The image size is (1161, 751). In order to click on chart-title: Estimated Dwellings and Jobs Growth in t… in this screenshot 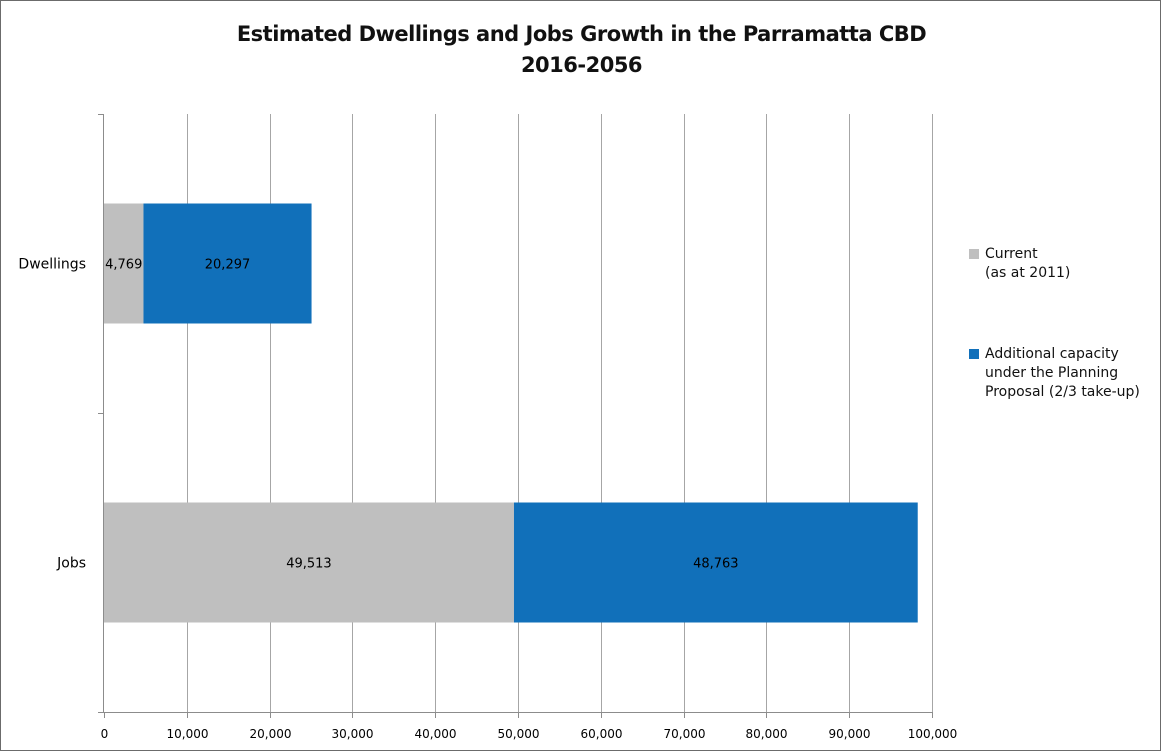, I will do `click(581, 34)`.